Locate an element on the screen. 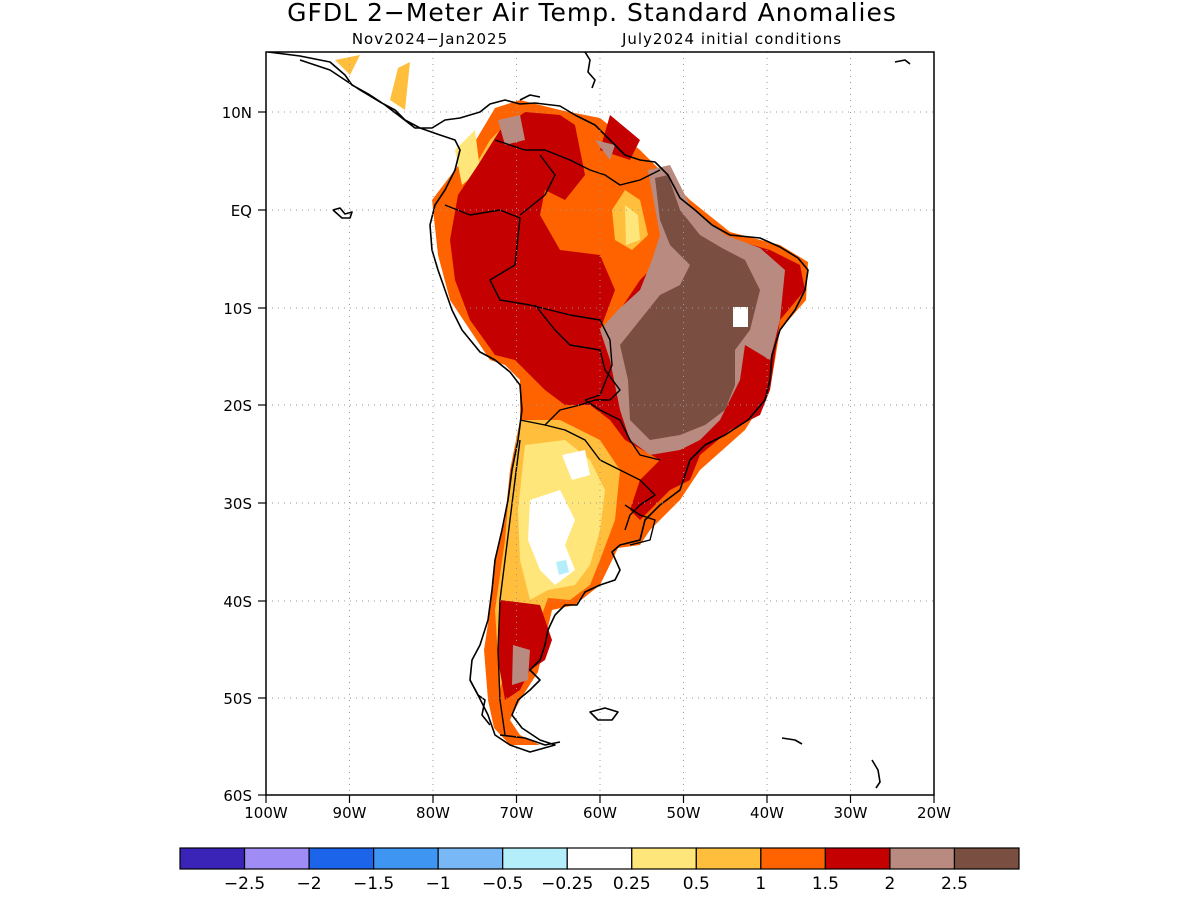  colorbar-label: −2.5 is located at coordinates (244, 884).